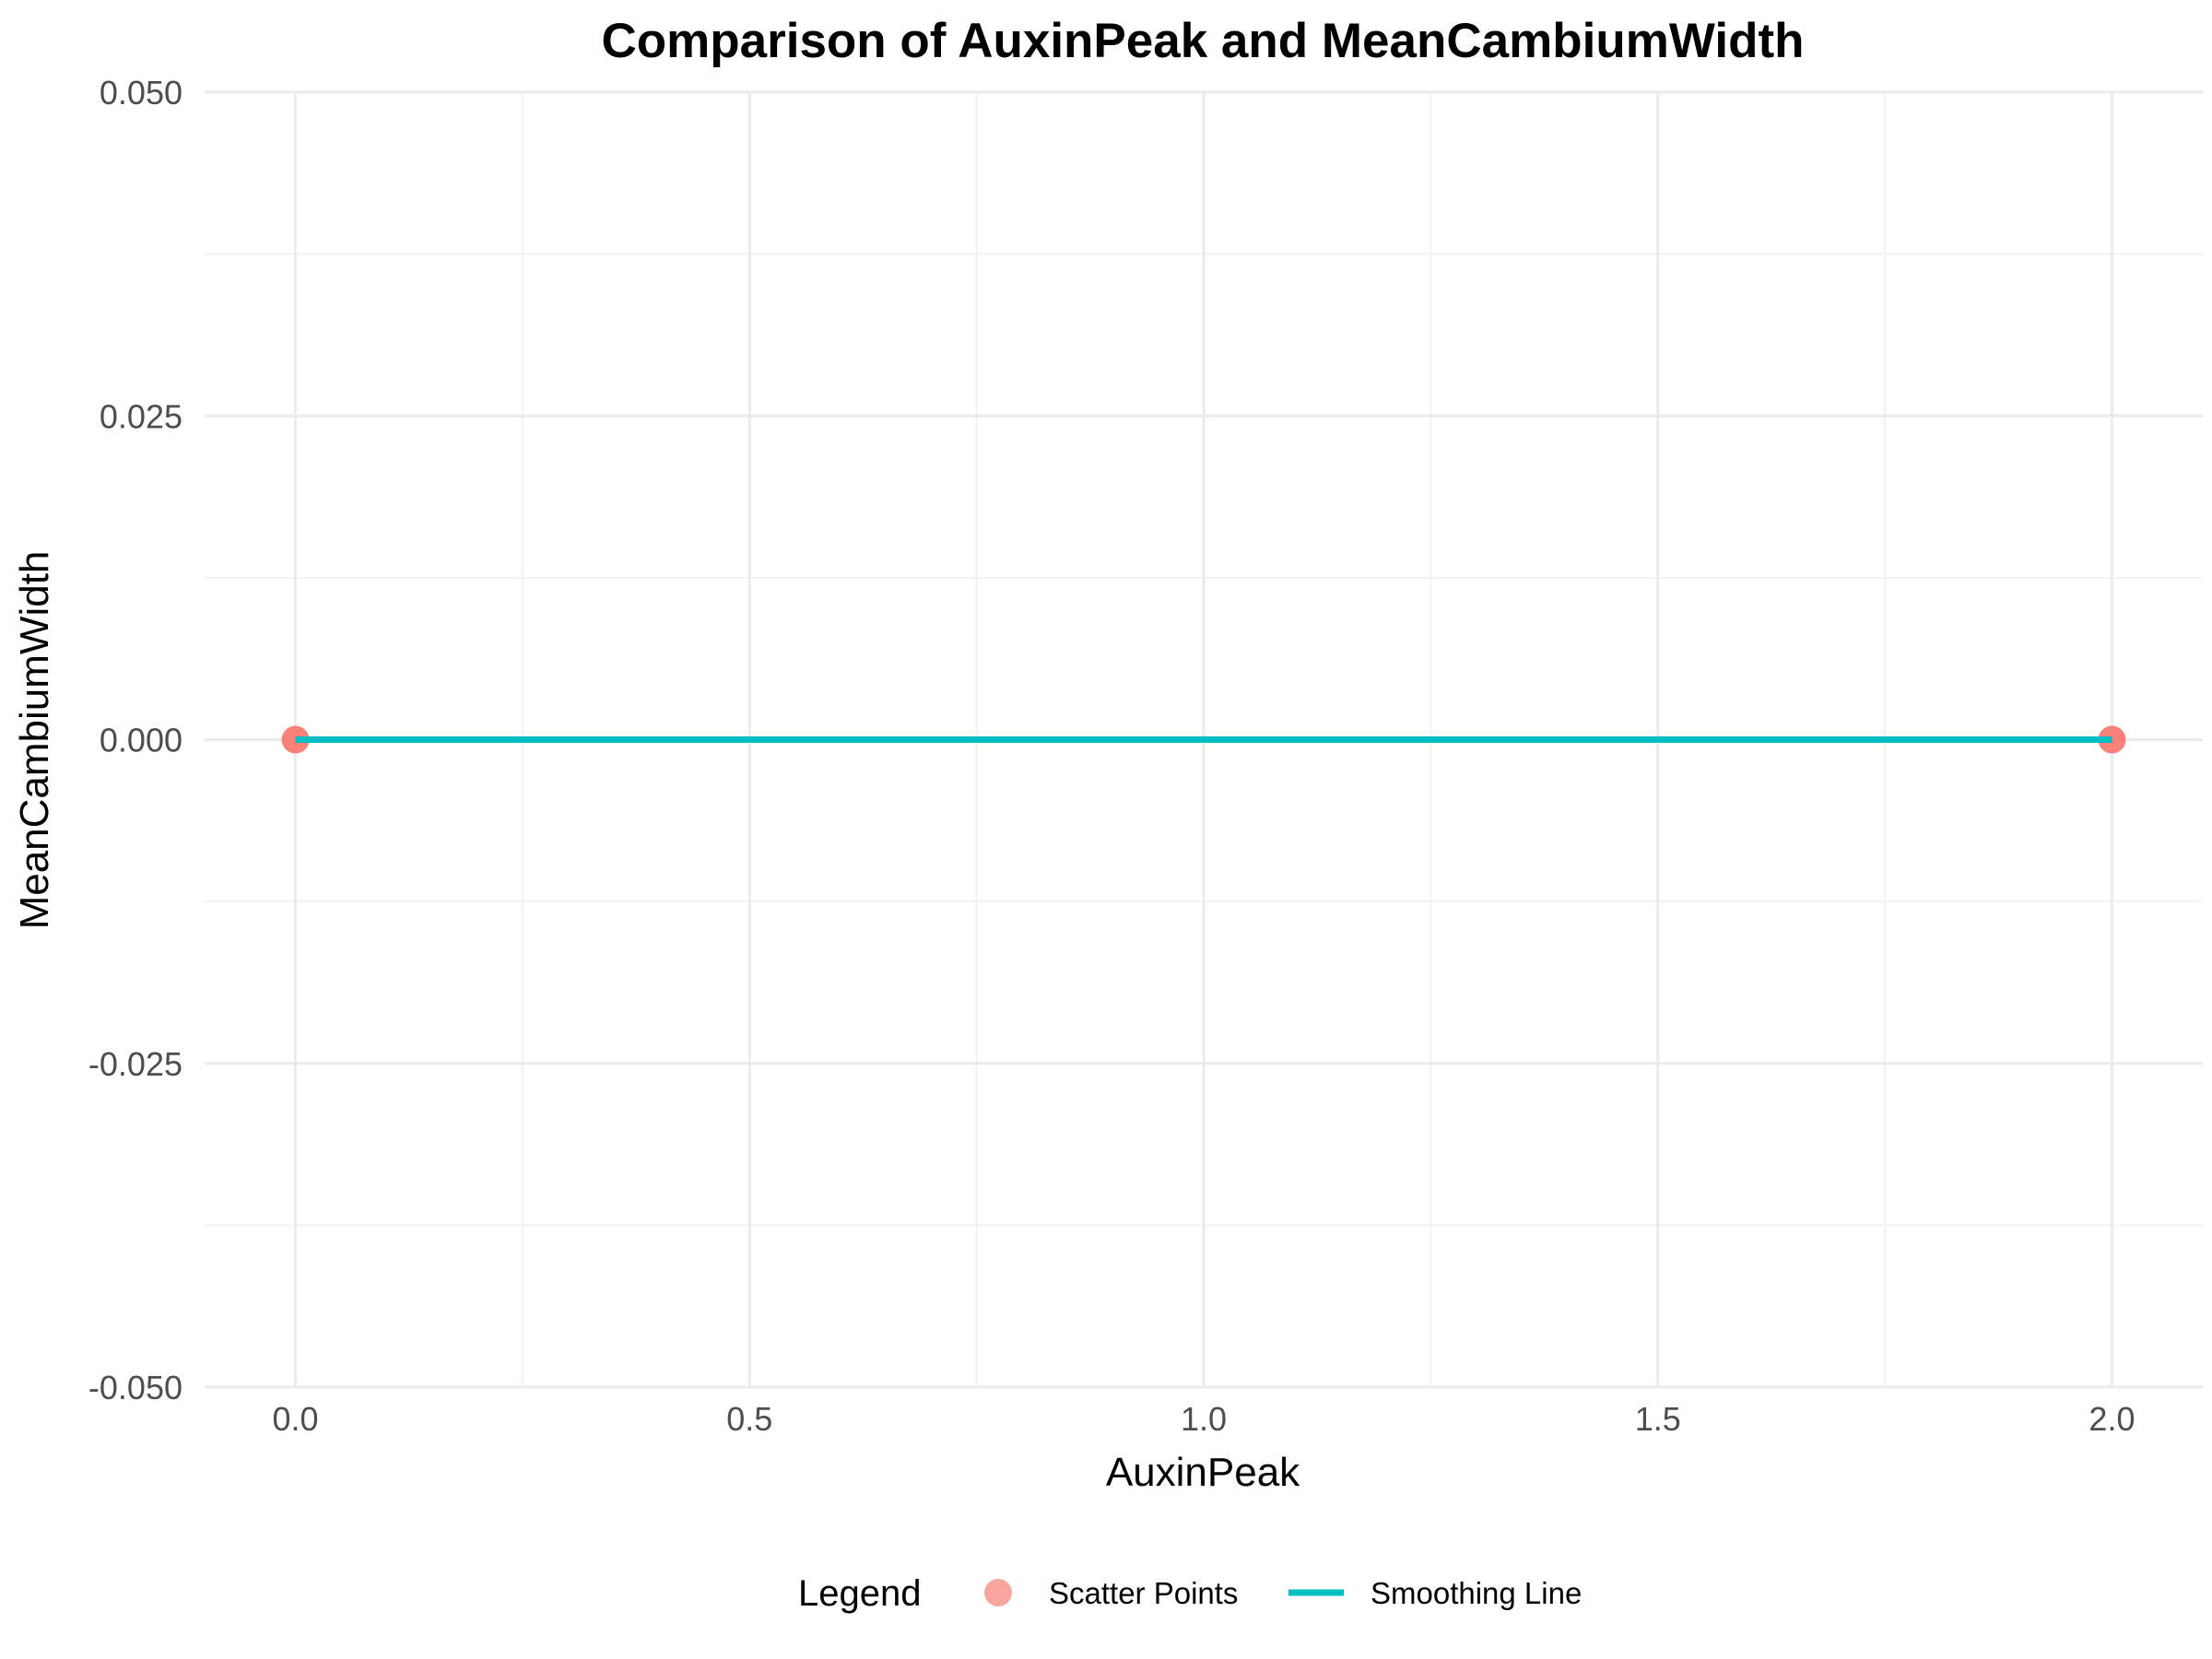 The height and width of the screenshot is (1659, 2212). Describe the element at coordinates (296, 1419) in the screenshot. I see `x-tick-label: 0.0` at that location.